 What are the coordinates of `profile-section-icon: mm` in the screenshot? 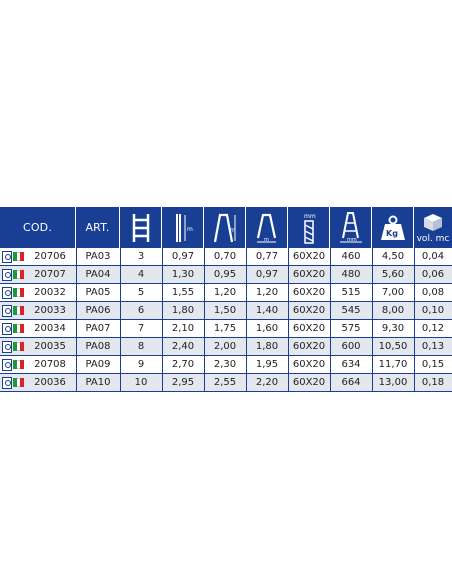 It's located at (309, 227).